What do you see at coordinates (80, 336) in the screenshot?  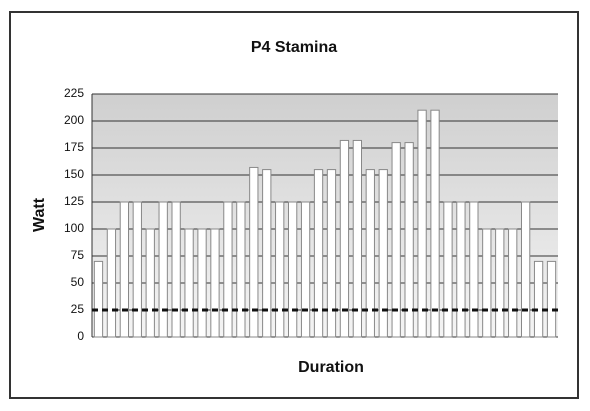 I see `y-tick-label: 0` at bounding box center [80, 336].